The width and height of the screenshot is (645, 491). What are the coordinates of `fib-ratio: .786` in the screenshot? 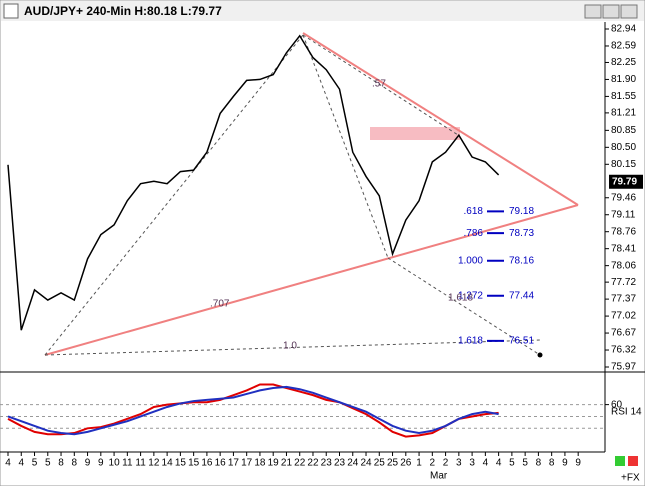 It's located at (474, 233).